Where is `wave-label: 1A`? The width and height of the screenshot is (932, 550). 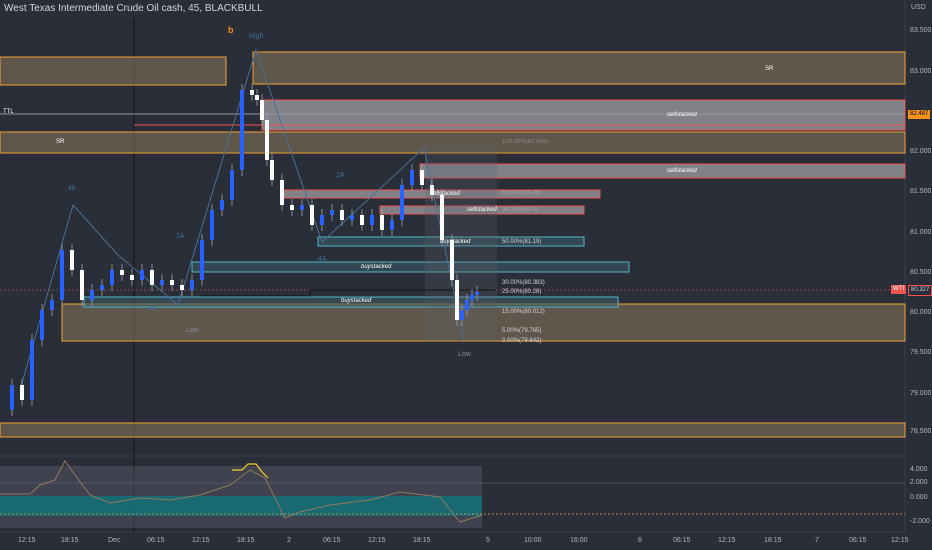
wave-label: 1A is located at coordinates (180, 236).